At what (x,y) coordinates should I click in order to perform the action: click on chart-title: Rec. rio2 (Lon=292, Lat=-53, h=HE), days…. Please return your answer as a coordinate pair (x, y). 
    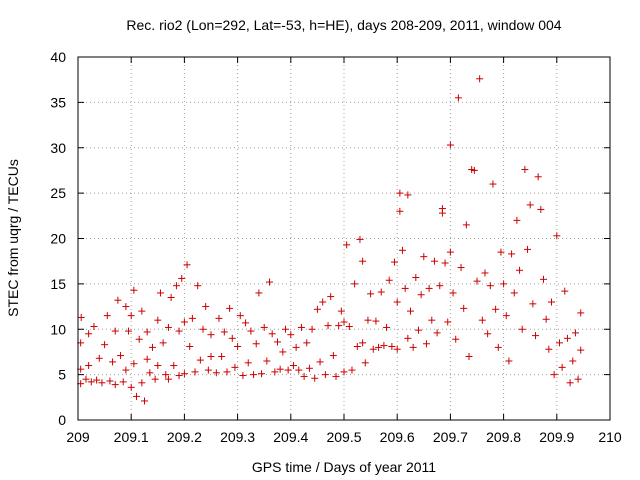
    Looking at the image, I should click on (343, 25).